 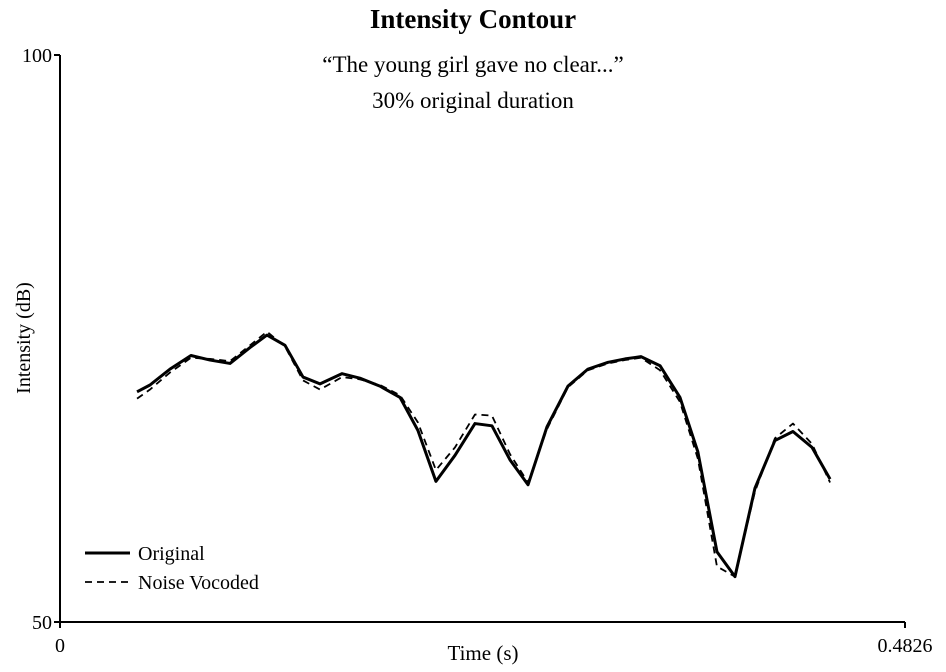 What do you see at coordinates (60, 646) in the screenshot?
I see `x-tick-label: 0` at bounding box center [60, 646].